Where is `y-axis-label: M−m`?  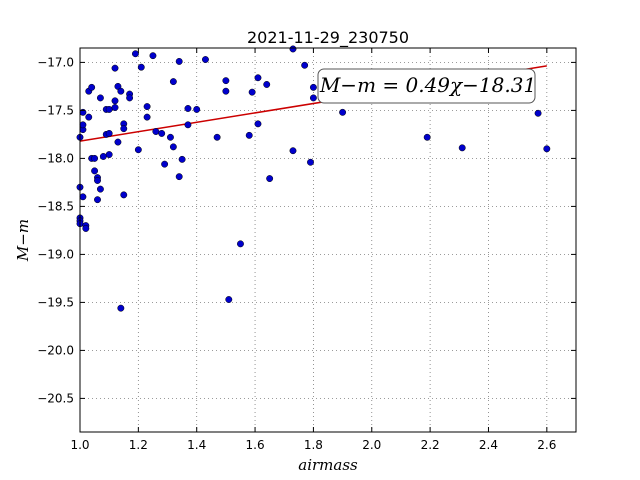 y-axis-label: M−m is located at coordinates (23, 240).